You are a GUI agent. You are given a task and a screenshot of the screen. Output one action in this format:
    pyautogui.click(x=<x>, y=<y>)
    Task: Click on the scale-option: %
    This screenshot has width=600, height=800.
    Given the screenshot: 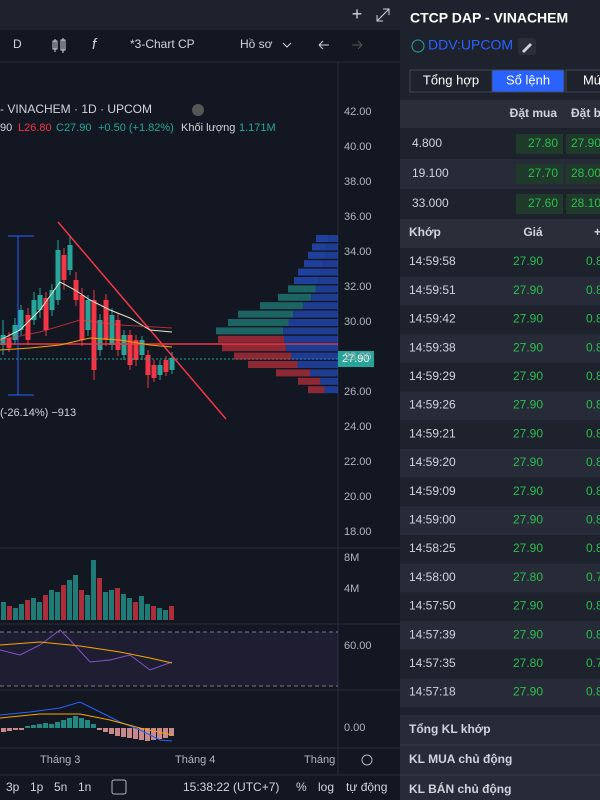 What is the action you would take?
    pyautogui.click(x=301, y=787)
    